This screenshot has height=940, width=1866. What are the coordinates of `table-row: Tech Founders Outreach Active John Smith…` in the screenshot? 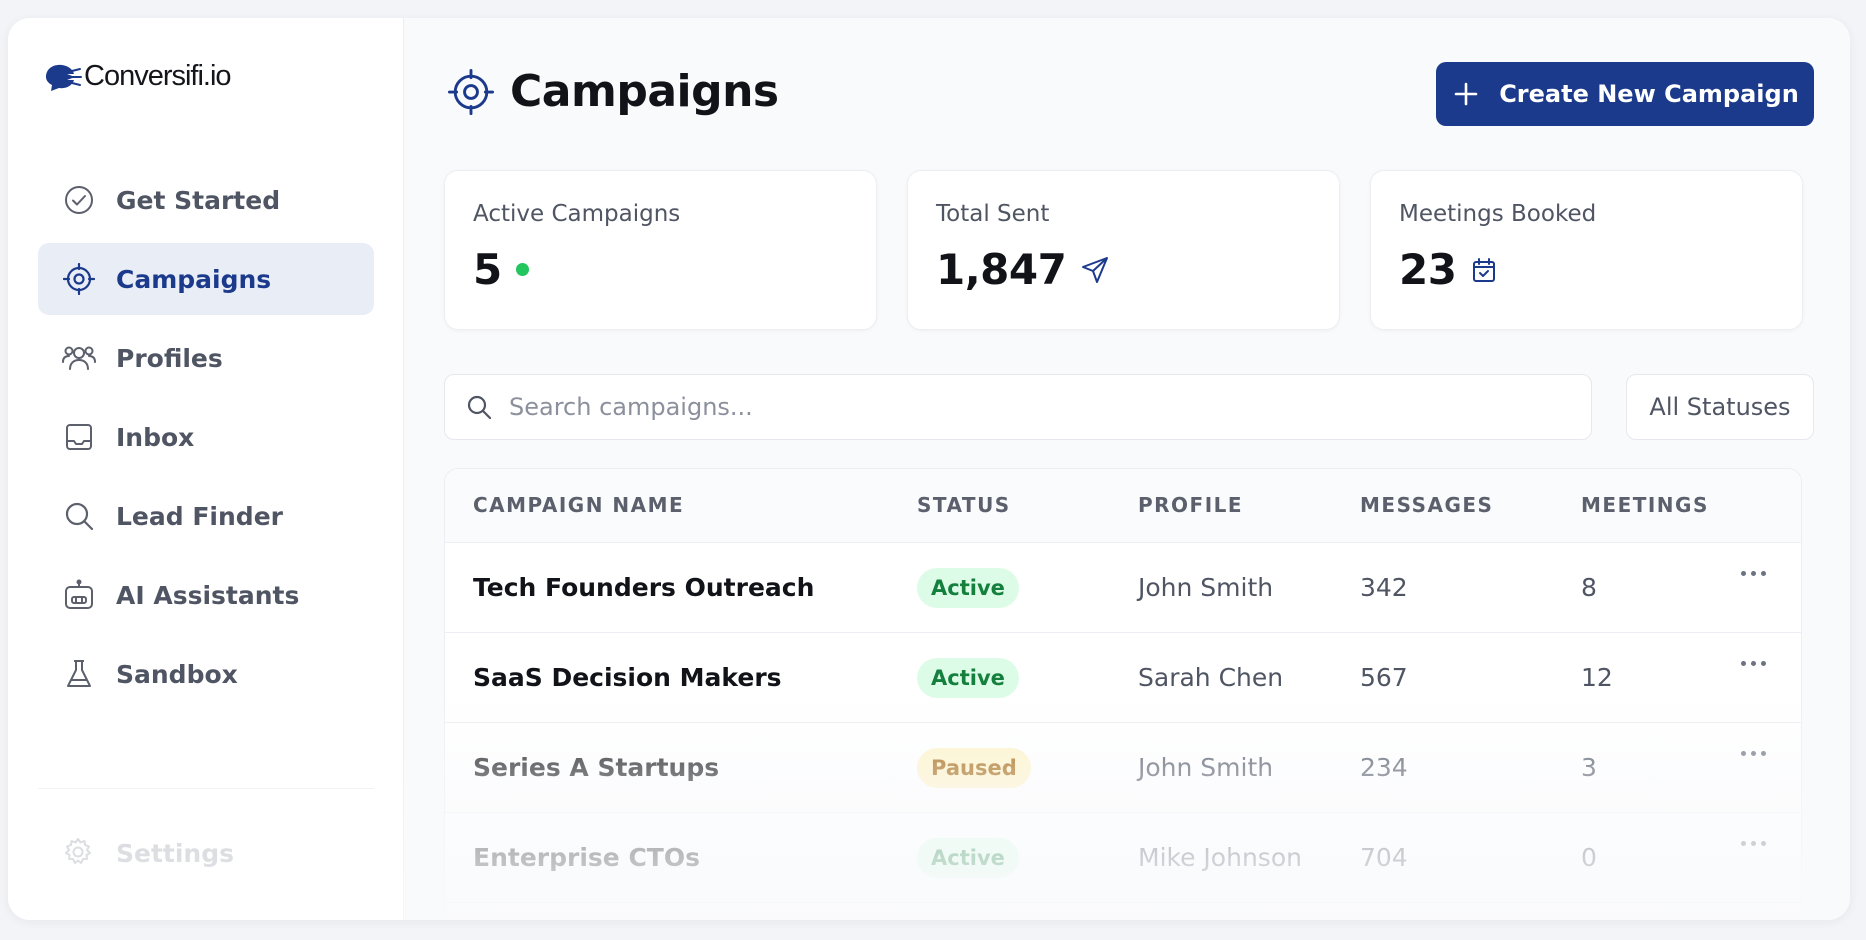 It's located at (1123, 588).